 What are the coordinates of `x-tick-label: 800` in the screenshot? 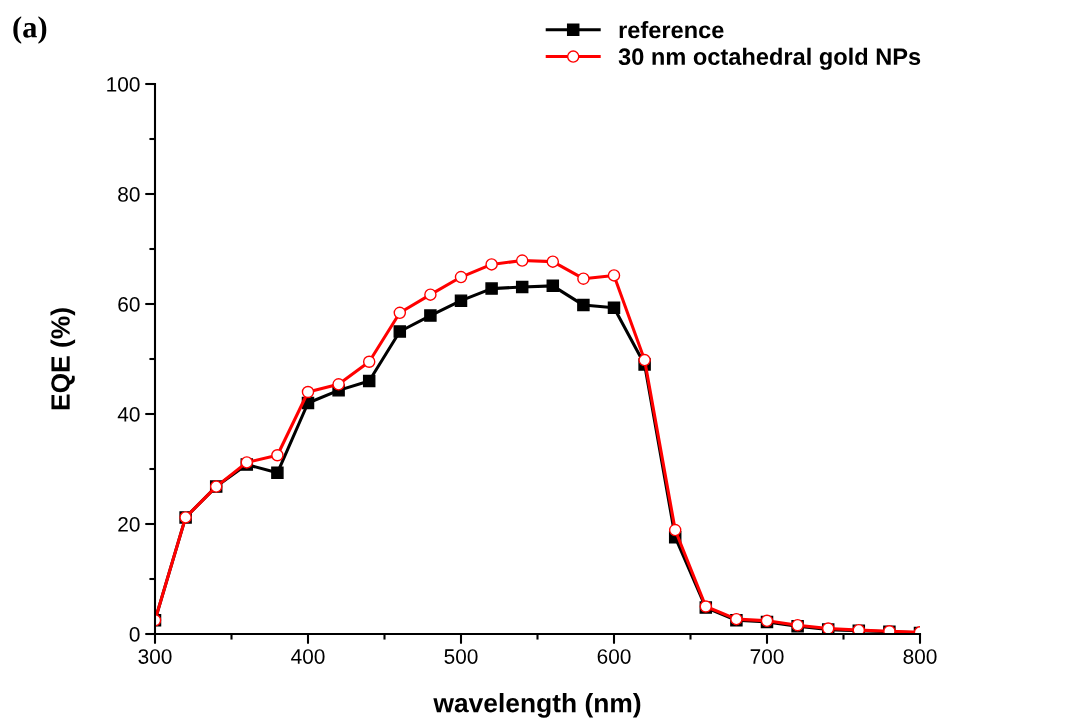 It's located at (920, 656).